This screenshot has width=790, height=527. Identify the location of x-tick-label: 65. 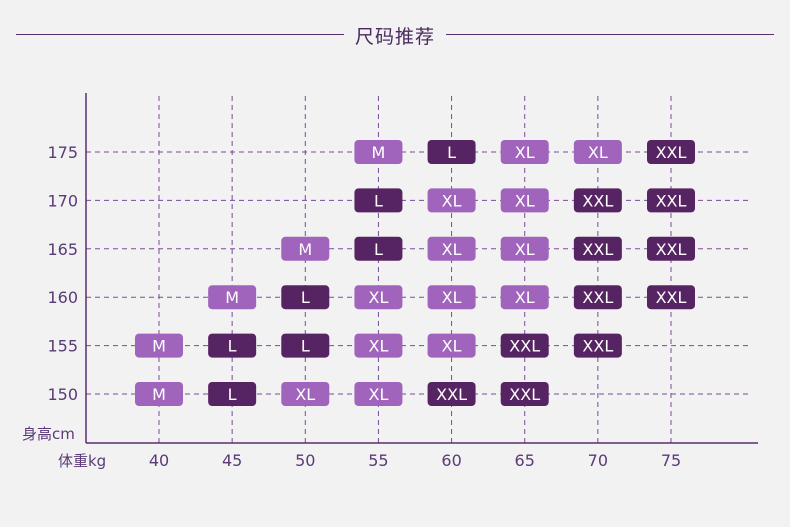
(525, 460).